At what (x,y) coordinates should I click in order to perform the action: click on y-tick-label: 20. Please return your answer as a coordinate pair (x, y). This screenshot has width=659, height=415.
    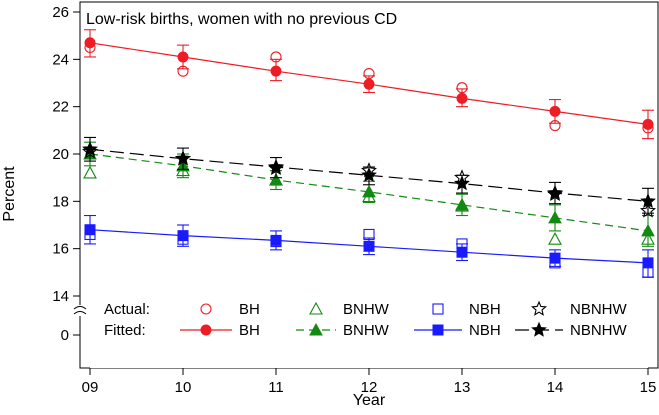
    Looking at the image, I should click on (60, 154).